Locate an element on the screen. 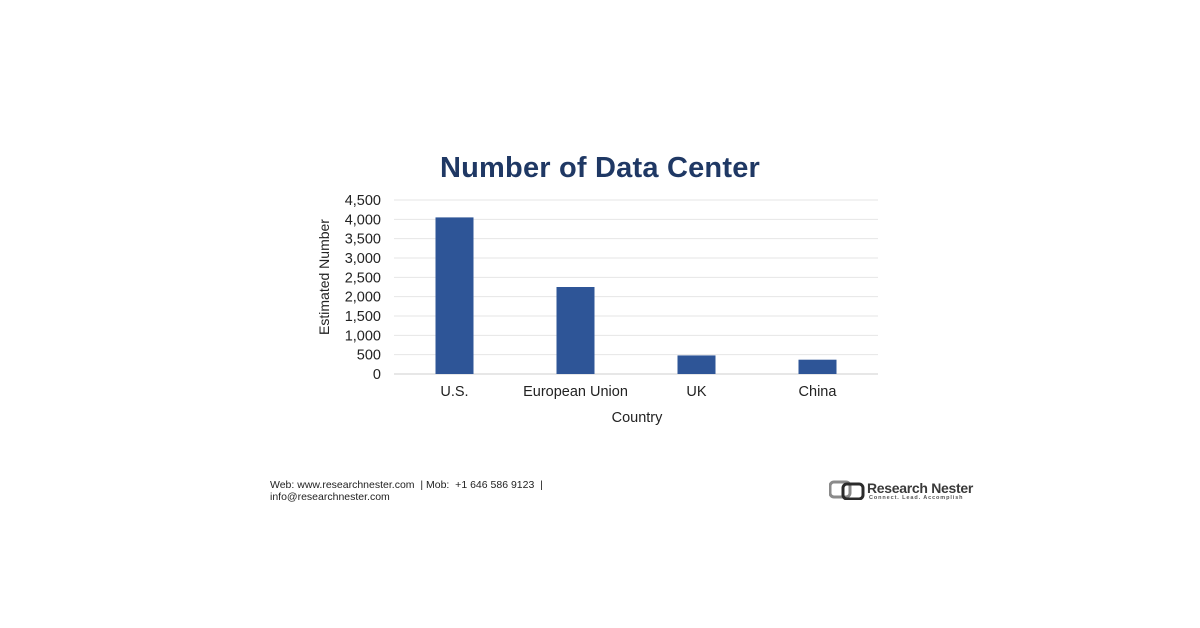 This screenshot has width=1200, height=628. x-axis-title: Country is located at coordinates (638, 418).